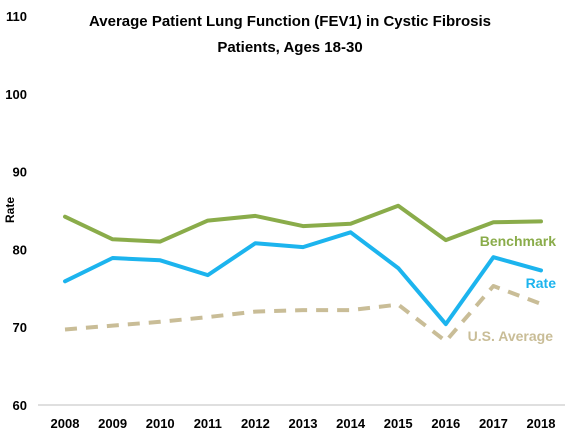 This screenshot has width=572, height=437. What do you see at coordinates (541, 283) in the screenshot?
I see `series-label-rate: Rate` at bounding box center [541, 283].